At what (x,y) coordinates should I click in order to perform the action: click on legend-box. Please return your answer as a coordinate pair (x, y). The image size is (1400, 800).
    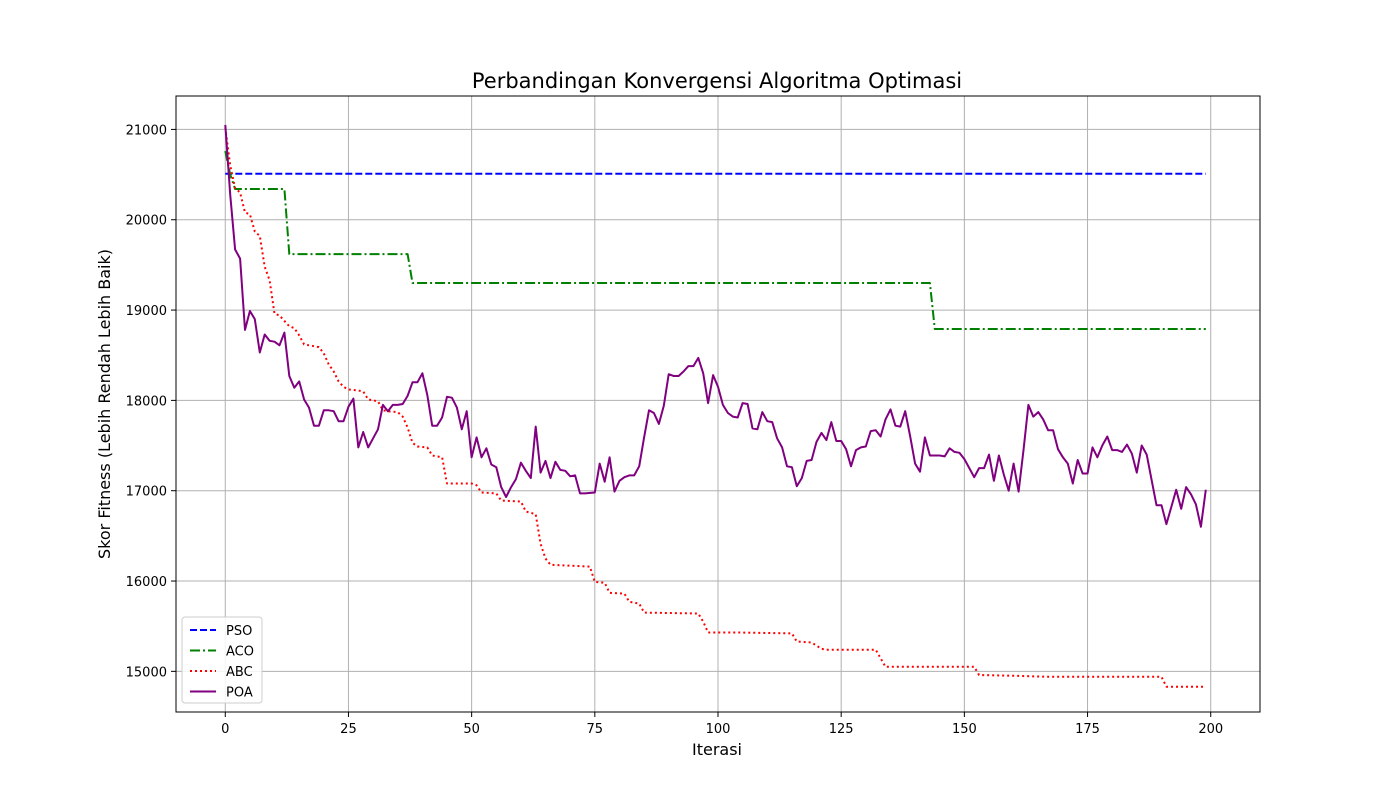
    Looking at the image, I should click on (222, 660).